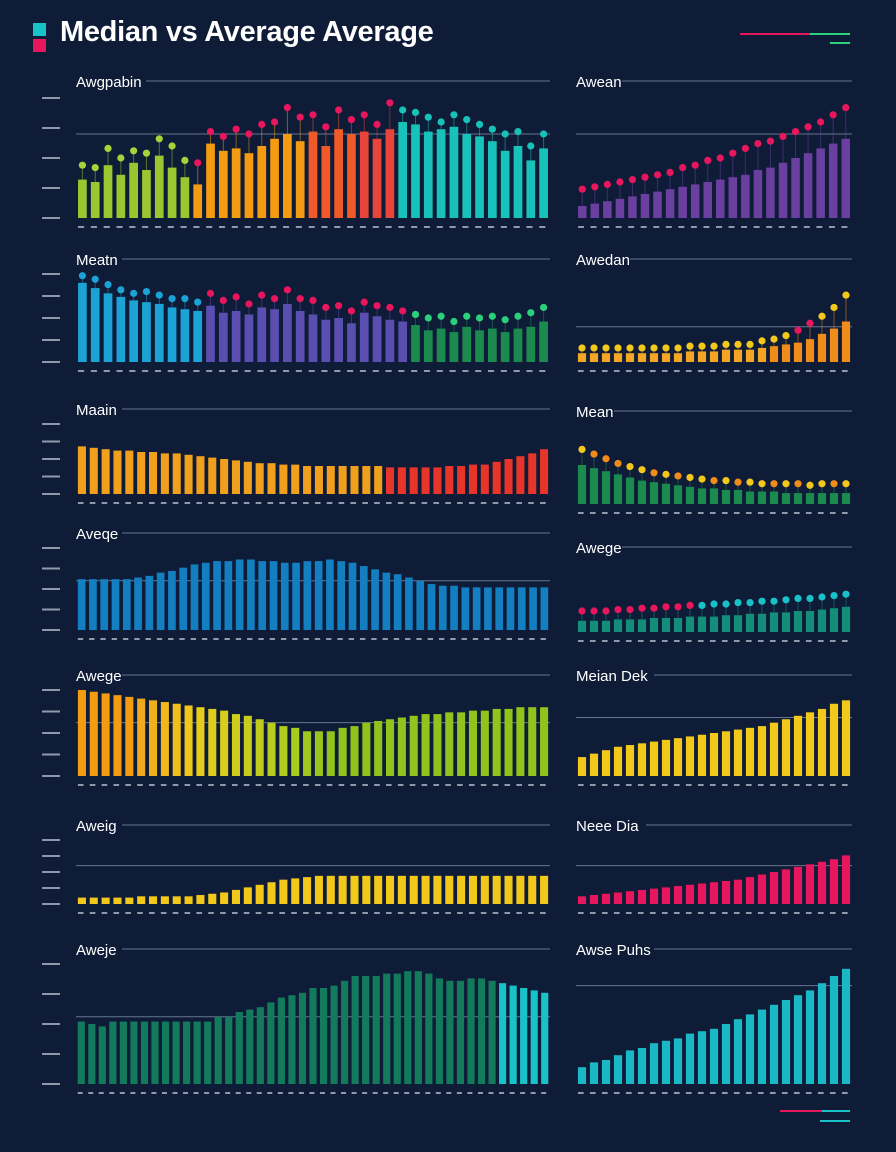 The width and height of the screenshot is (896, 1152). Describe the element at coordinates (714, 314) in the screenshot. I see `chart-panel-right-2: Awedan` at that location.